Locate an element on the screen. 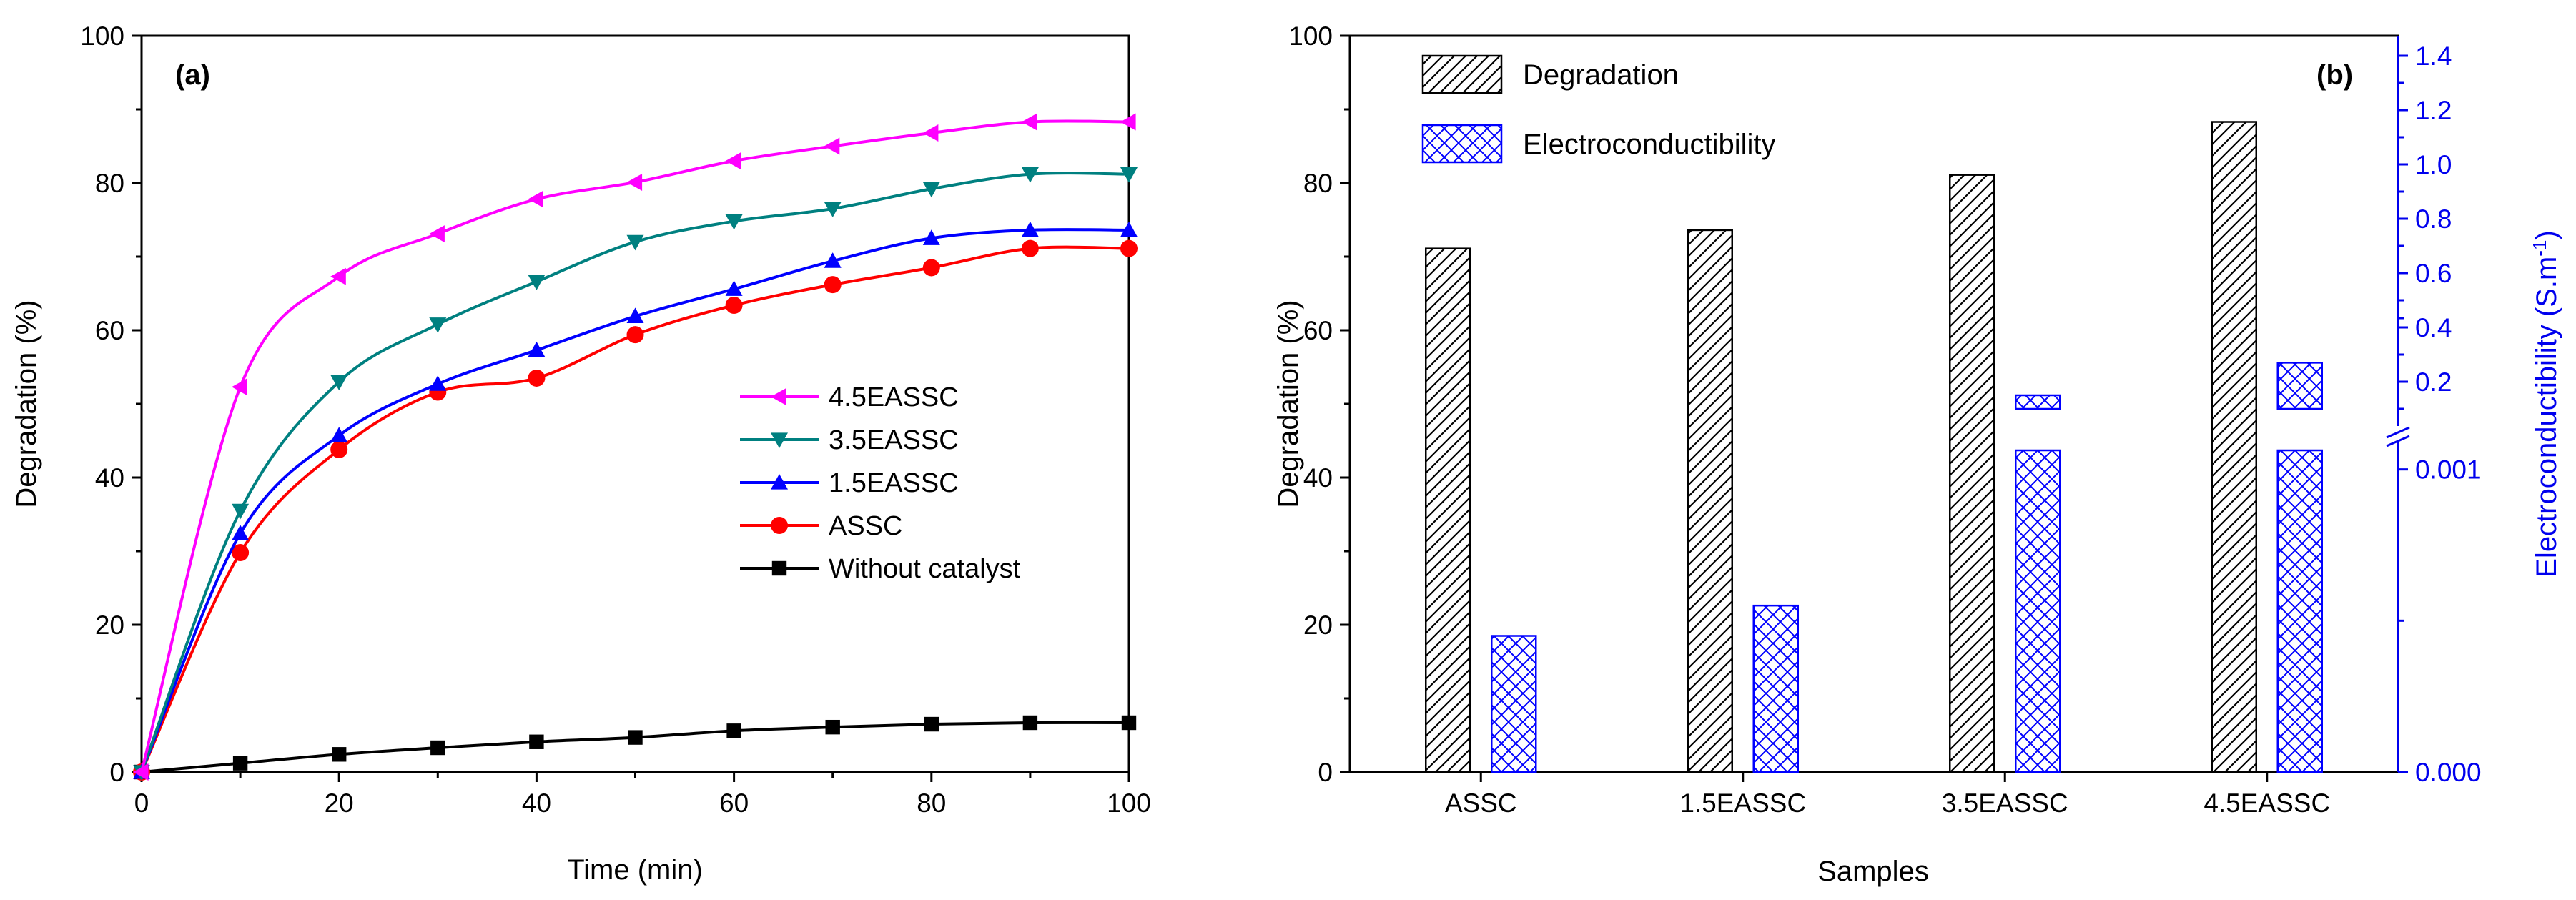  panel-a-label: (a) is located at coordinates (192, 75).